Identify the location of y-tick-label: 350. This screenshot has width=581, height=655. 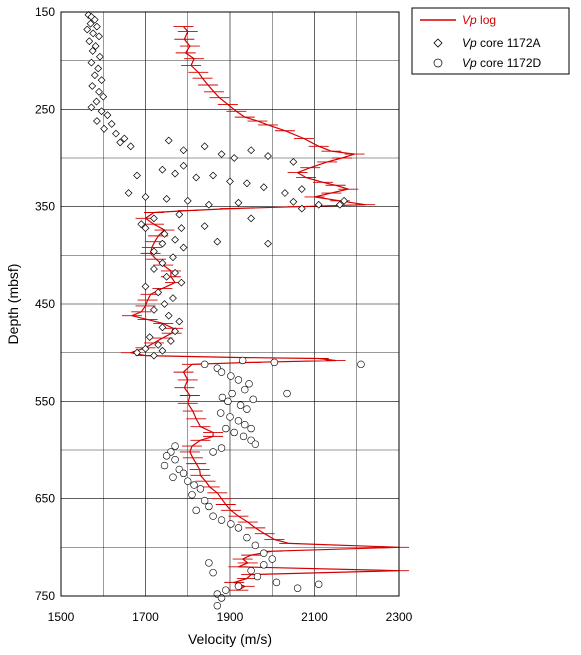
(45, 207).